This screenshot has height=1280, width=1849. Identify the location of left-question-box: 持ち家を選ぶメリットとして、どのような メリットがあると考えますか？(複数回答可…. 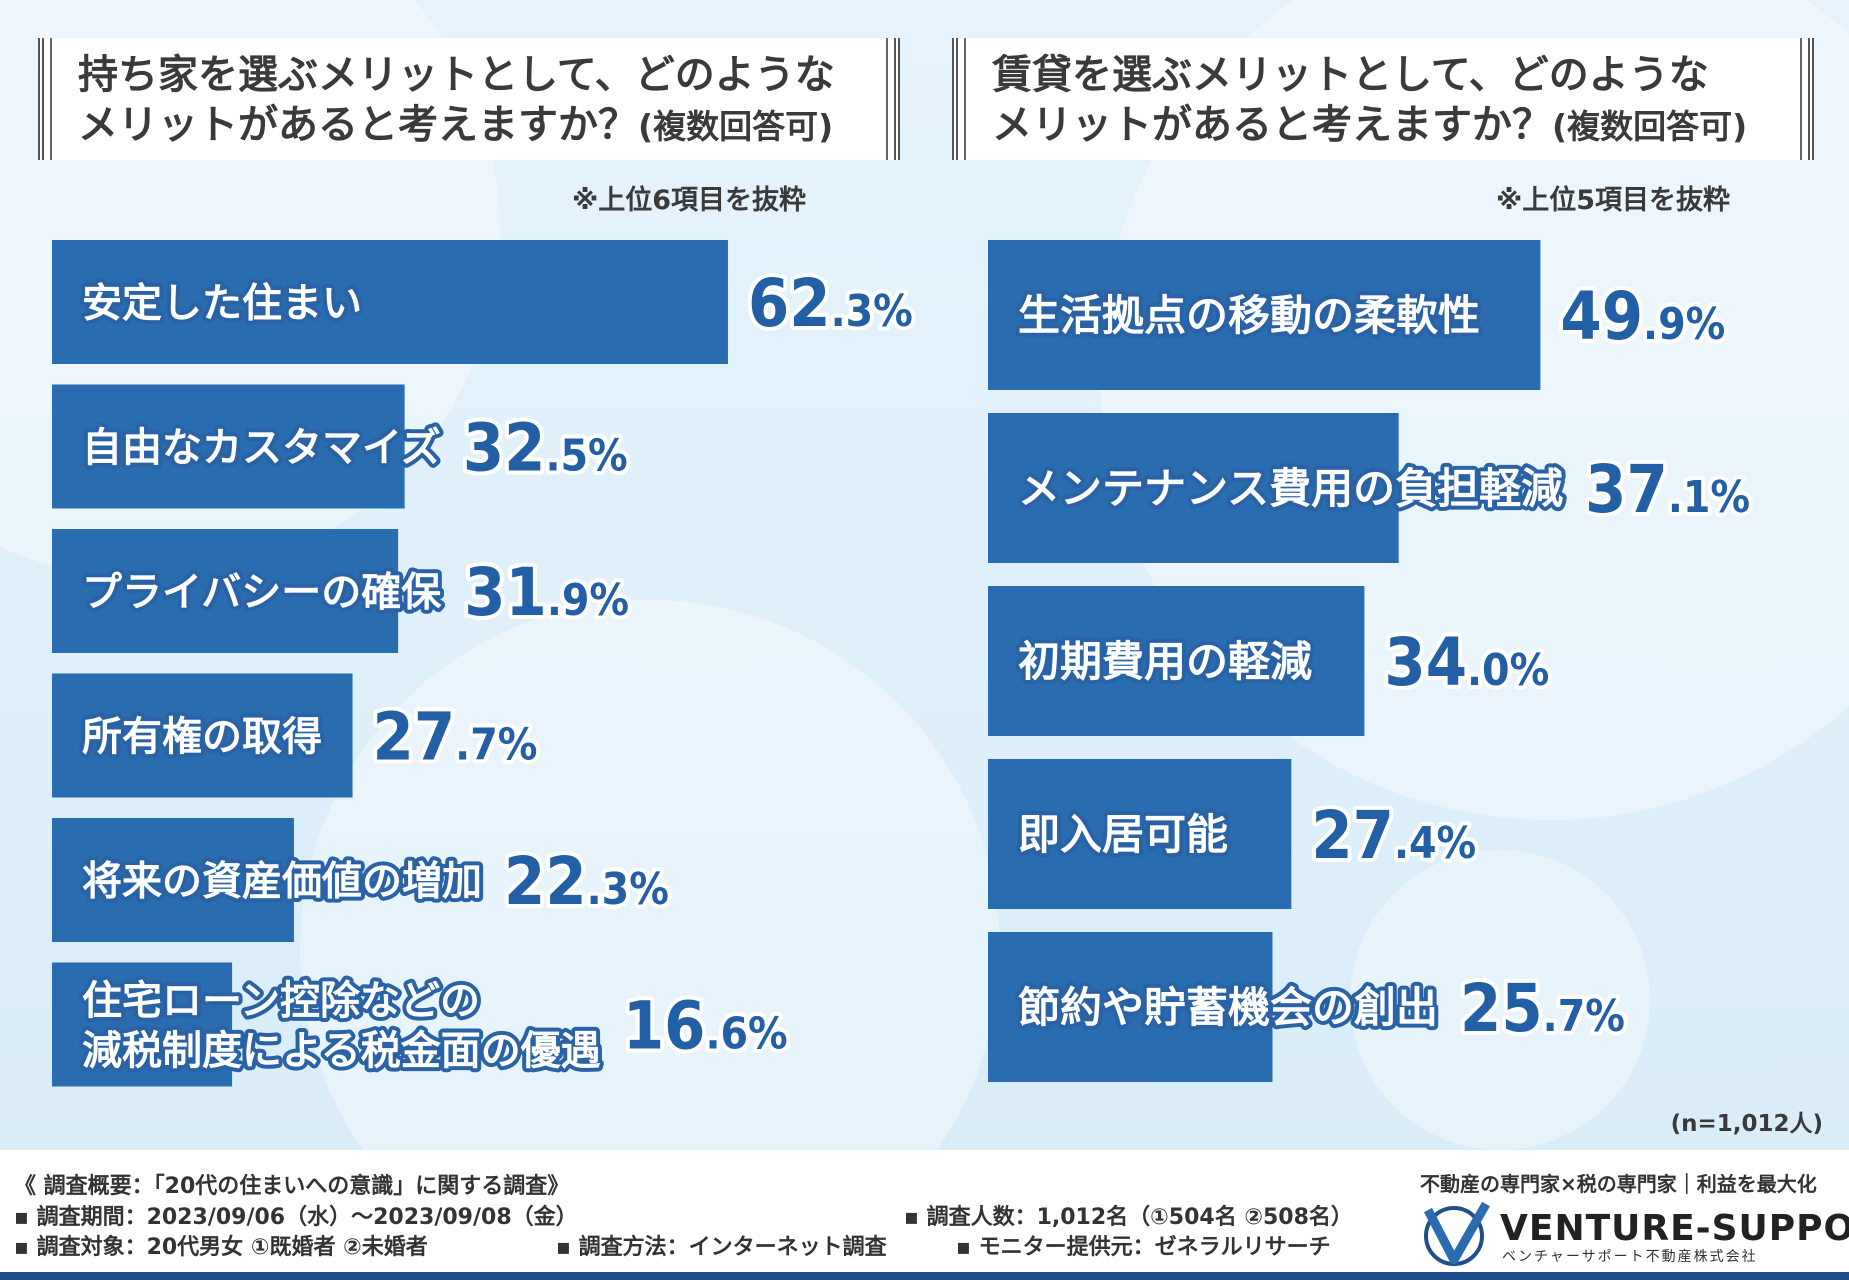
(469, 99).